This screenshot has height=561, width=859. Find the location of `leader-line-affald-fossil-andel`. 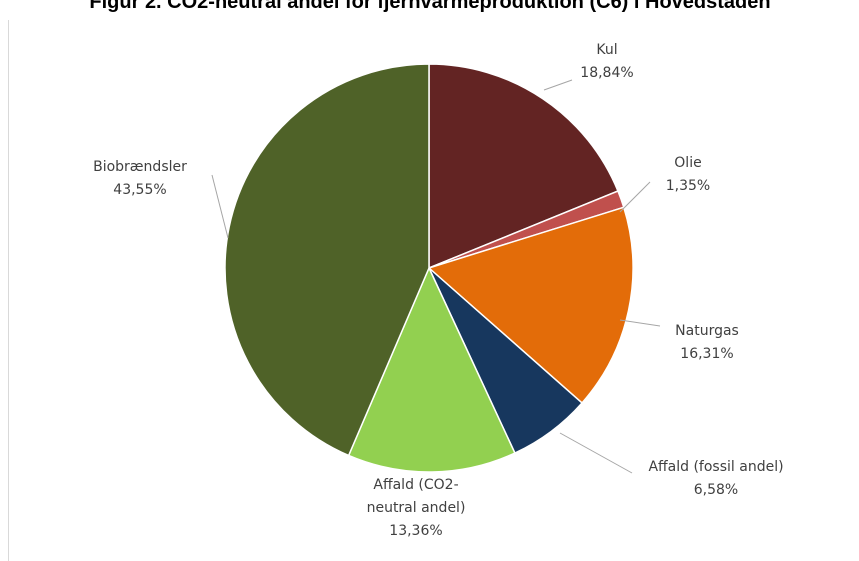

leader-line-affald-fossil-andel is located at coordinates (596, 453).